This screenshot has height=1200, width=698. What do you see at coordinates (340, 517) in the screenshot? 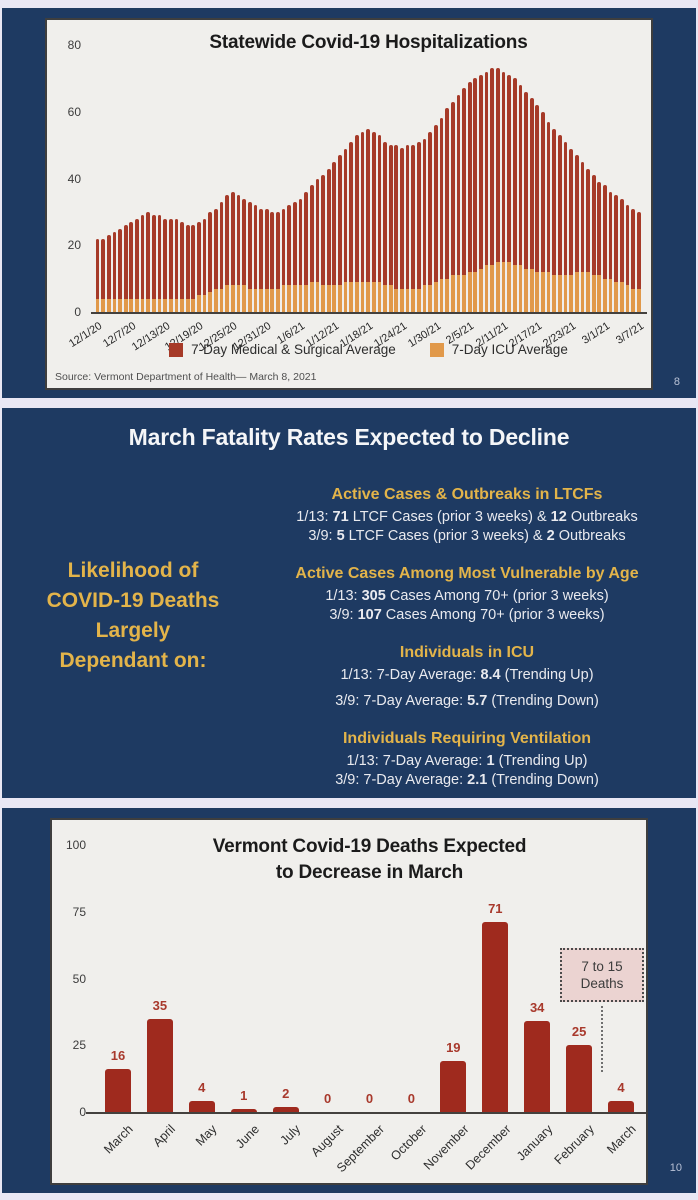
I see `text-segment: 71` at bounding box center [340, 517].